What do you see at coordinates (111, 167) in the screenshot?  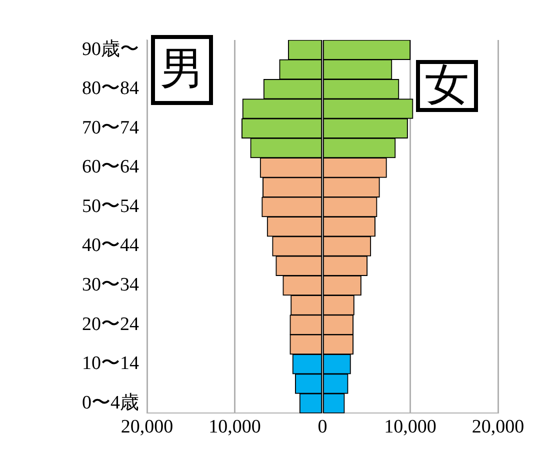 I see `y-tick-label: 60〜64` at bounding box center [111, 167].